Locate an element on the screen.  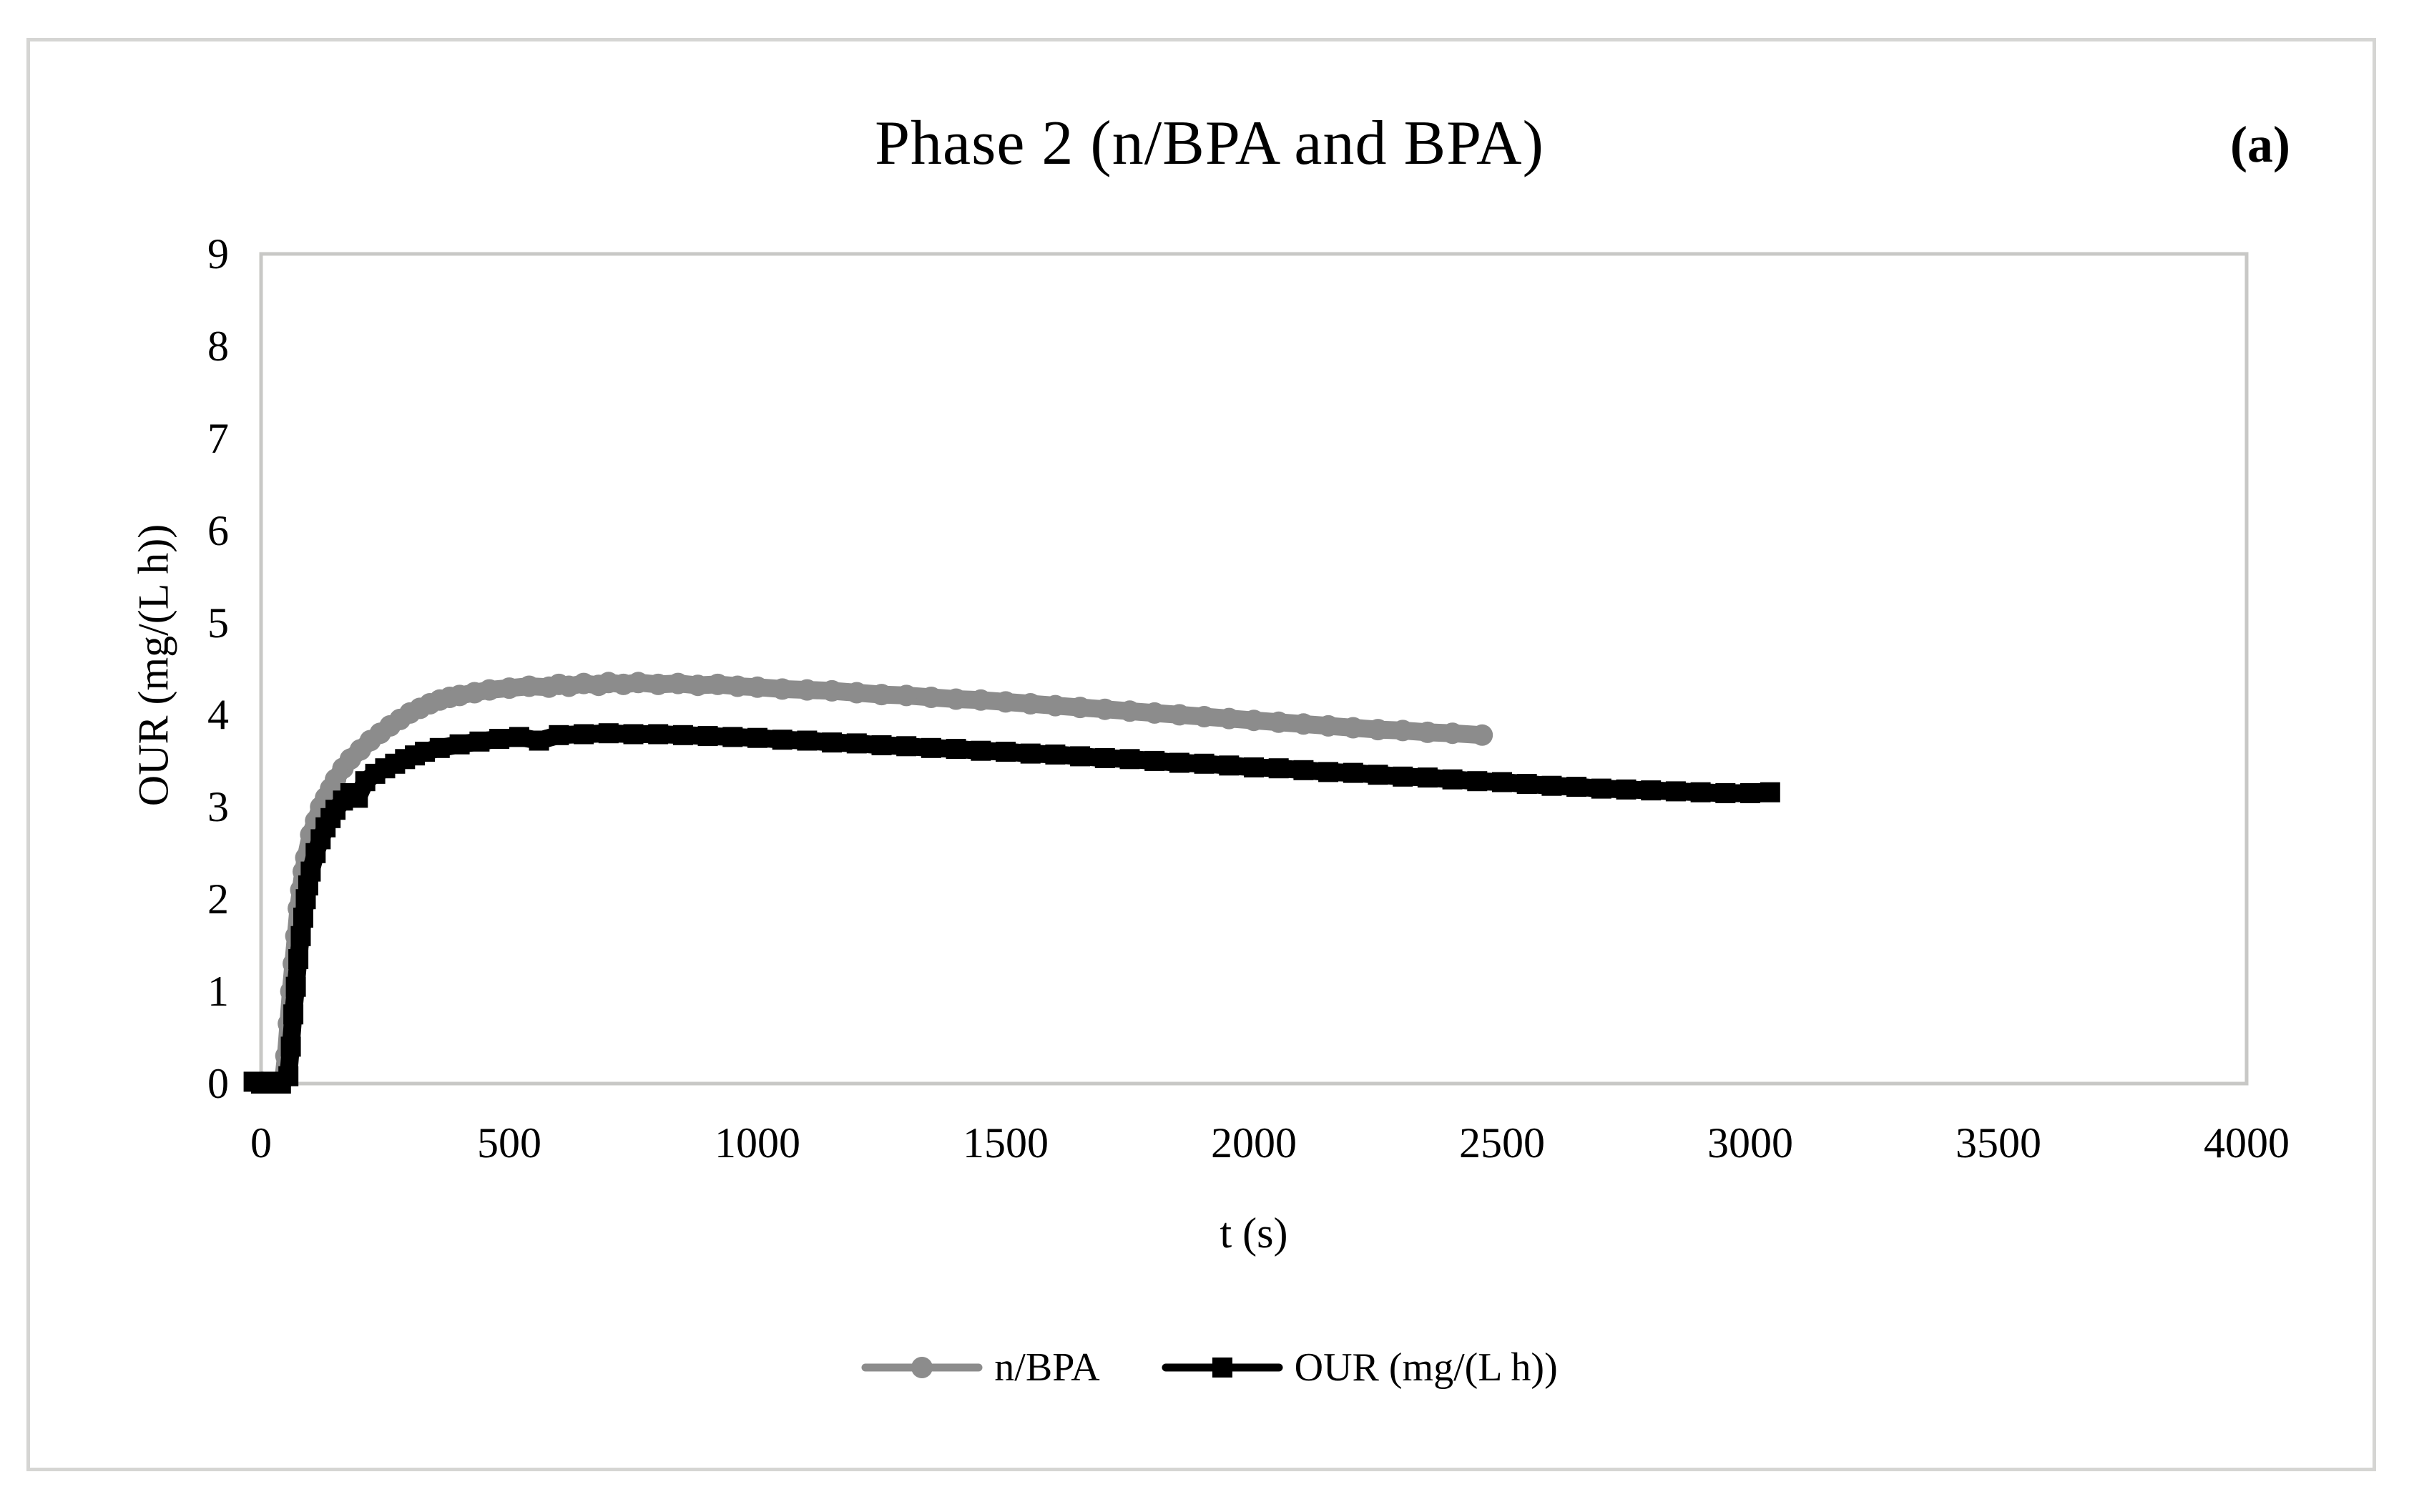
x-tick-label: 4000 is located at coordinates (2247, 1143).